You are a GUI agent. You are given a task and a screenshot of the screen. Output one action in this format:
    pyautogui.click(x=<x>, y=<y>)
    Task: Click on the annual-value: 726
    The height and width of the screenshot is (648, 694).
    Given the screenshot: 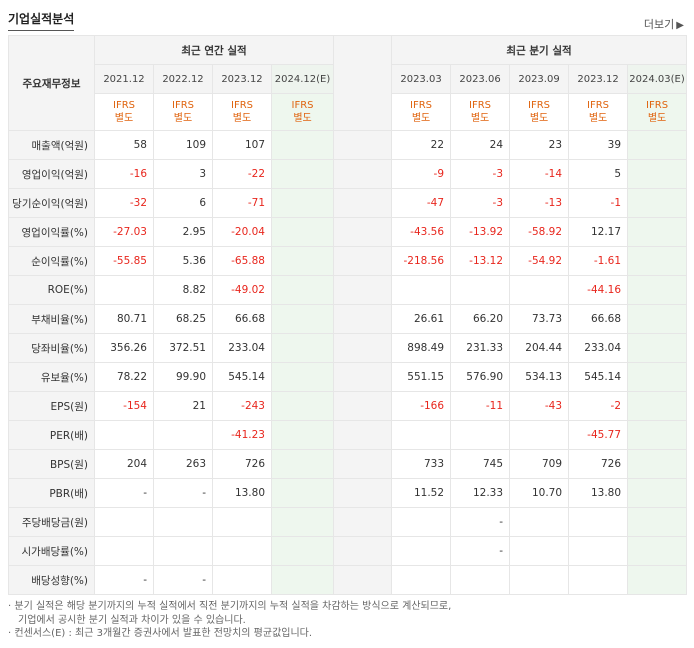 What is the action you would take?
    pyautogui.click(x=242, y=464)
    